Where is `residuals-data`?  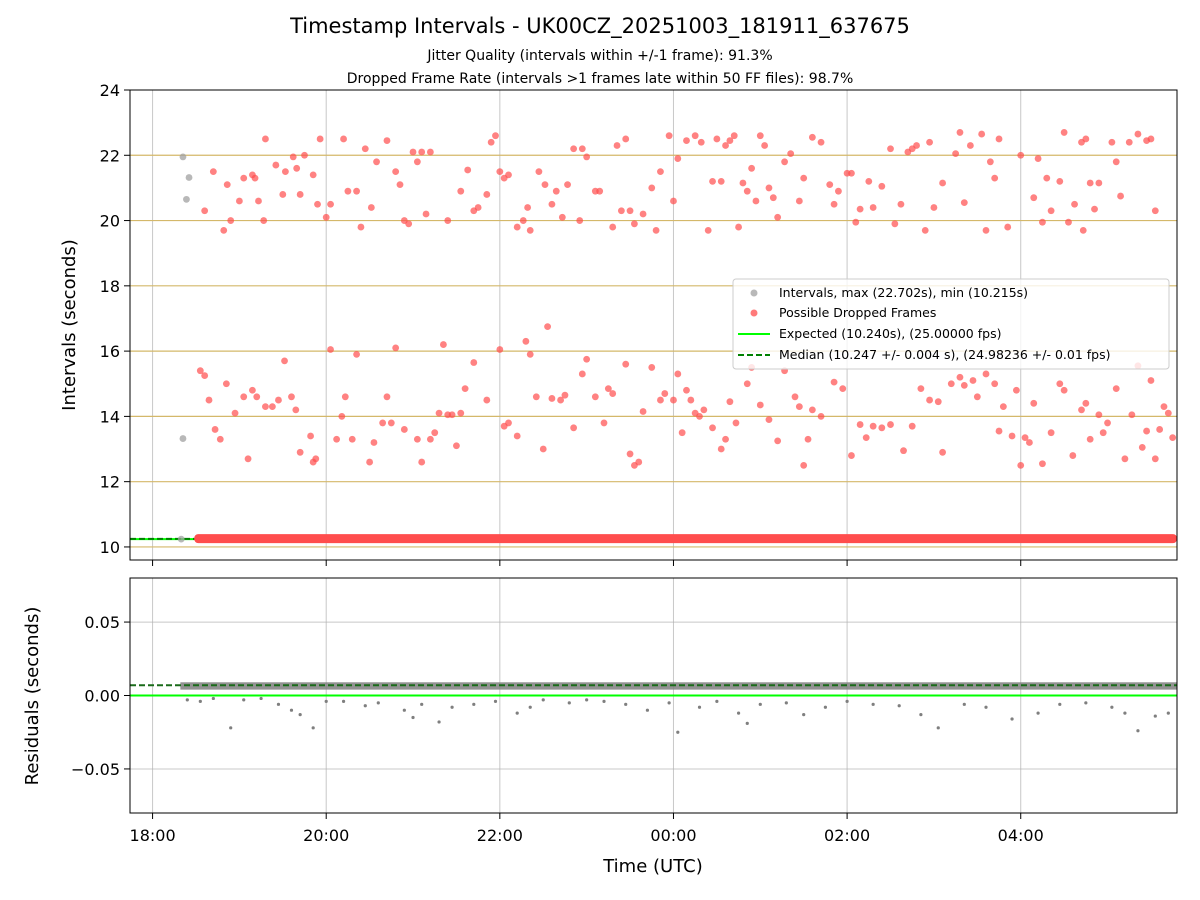 residuals-data is located at coordinates (653, 708).